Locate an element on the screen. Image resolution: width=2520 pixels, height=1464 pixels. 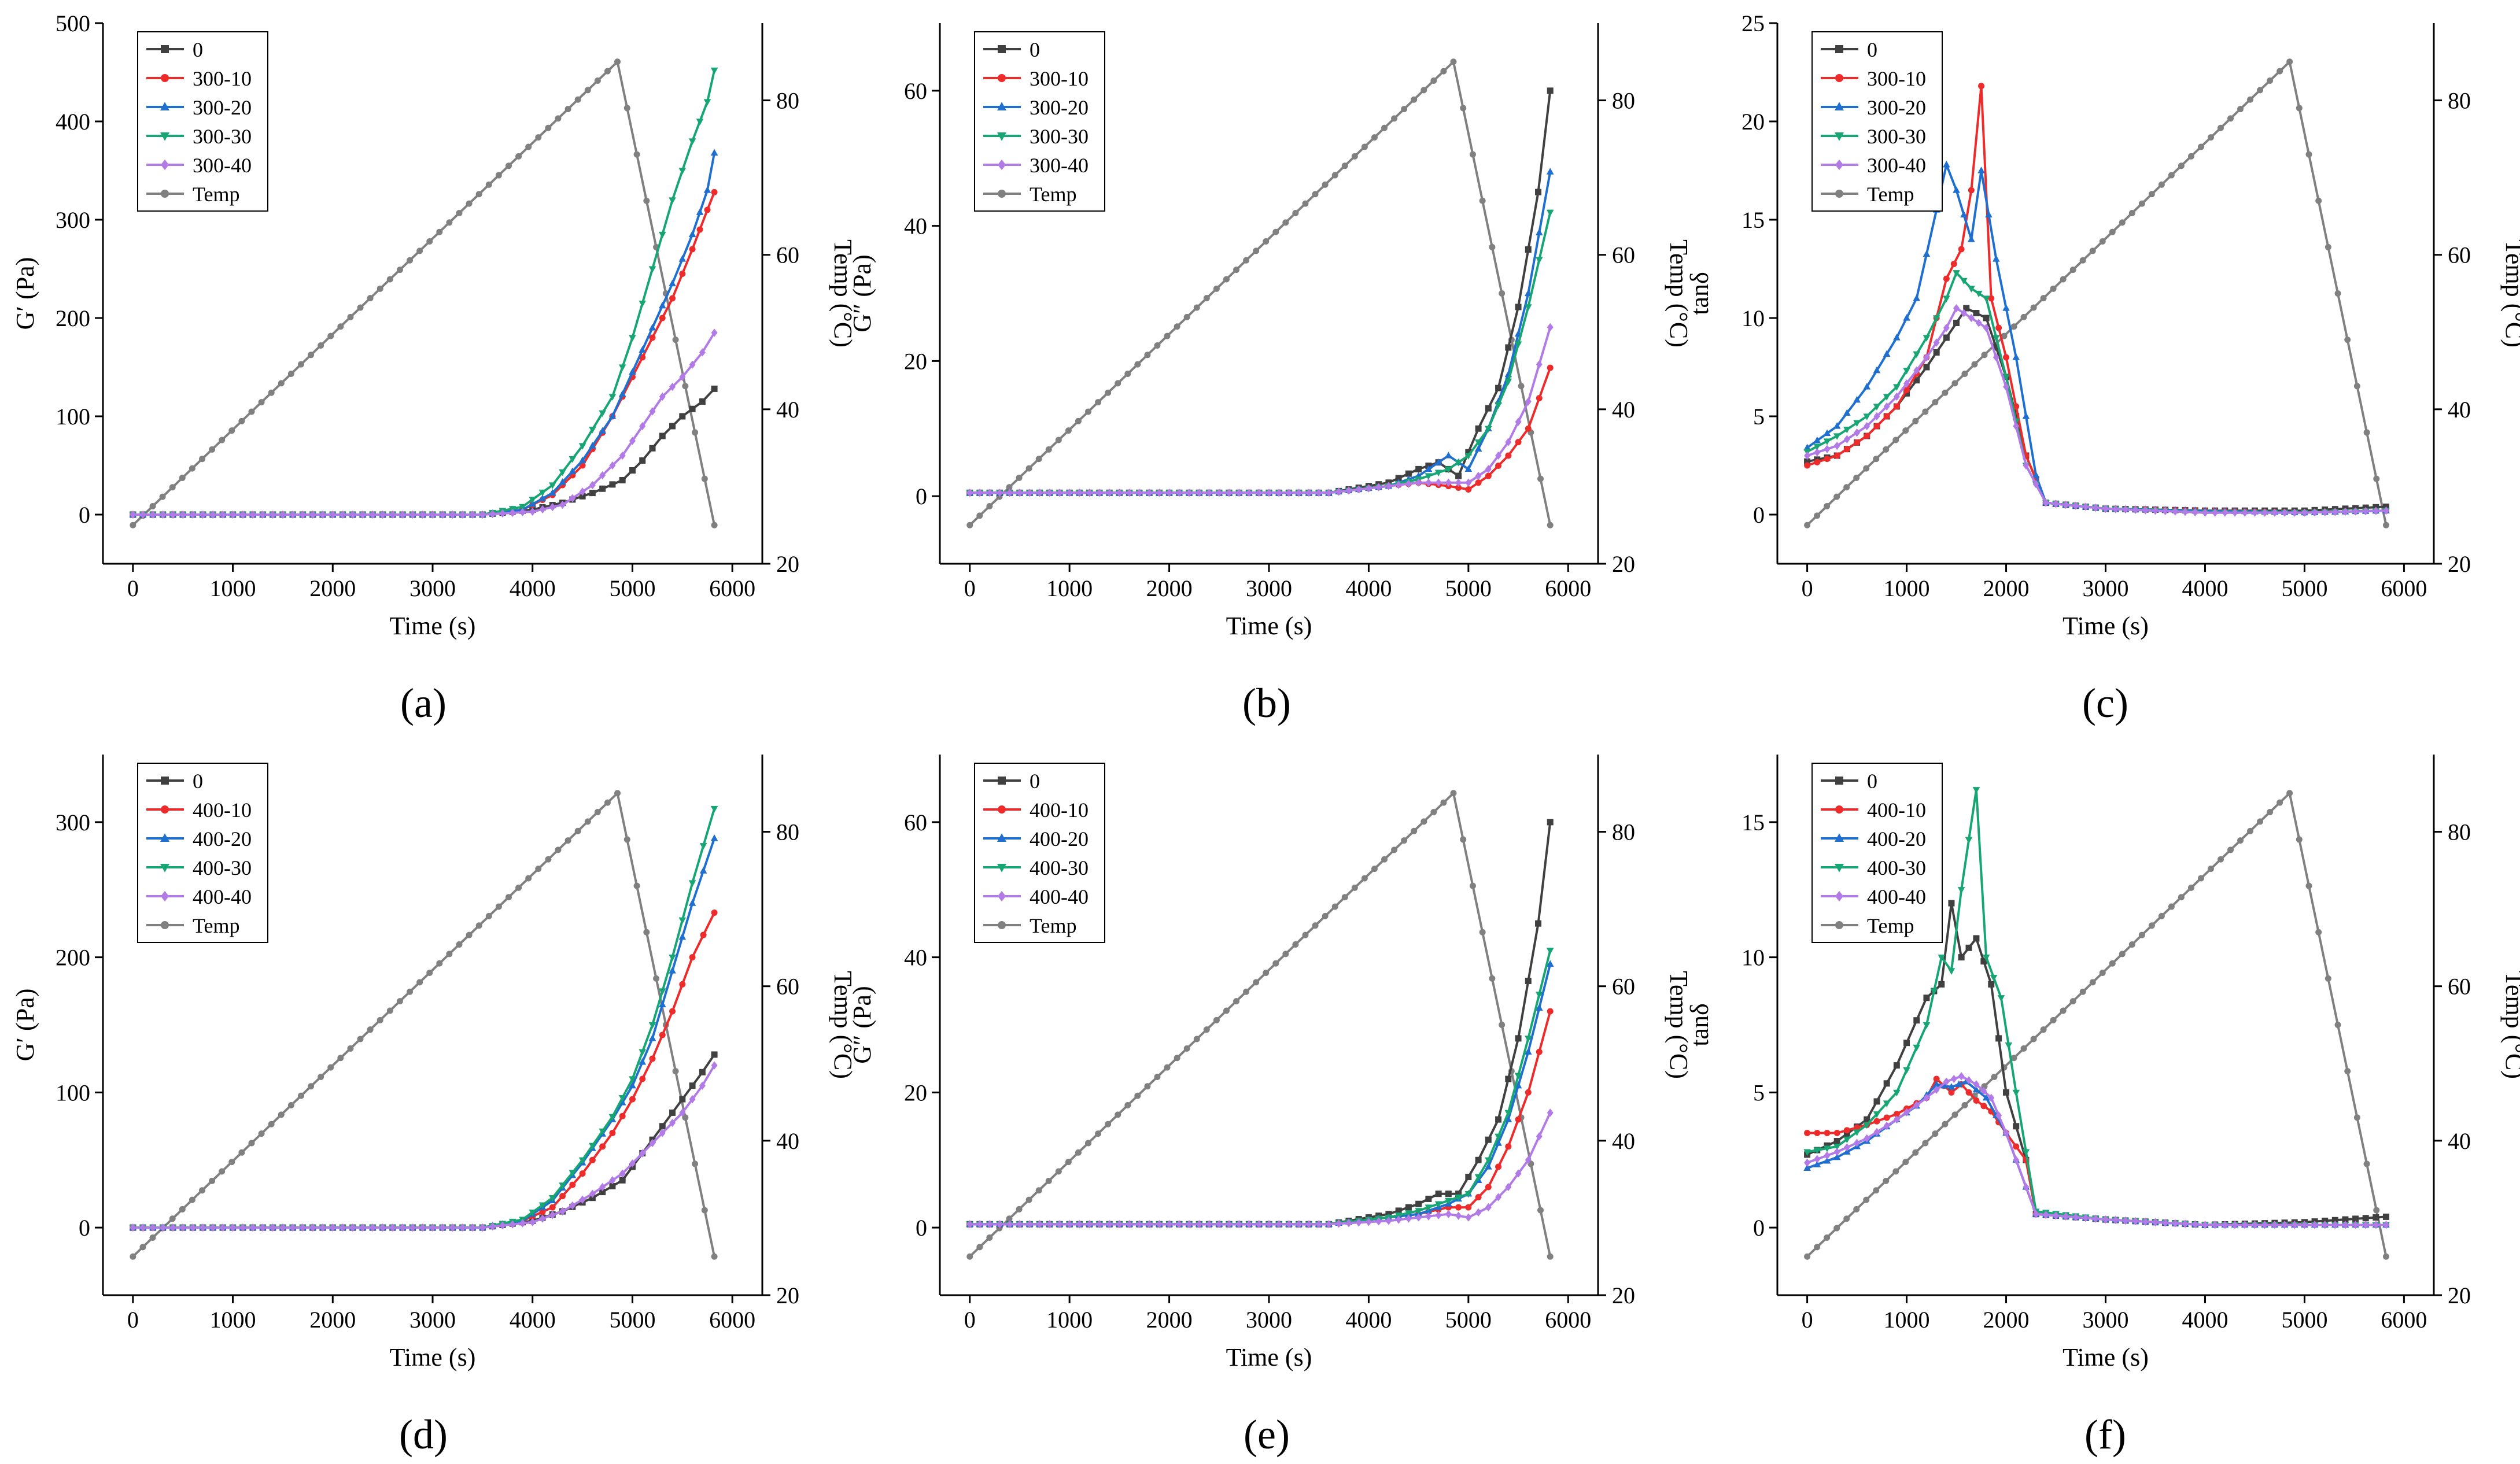
x-tick-label: 1000 is located at coordinates (233, 588).